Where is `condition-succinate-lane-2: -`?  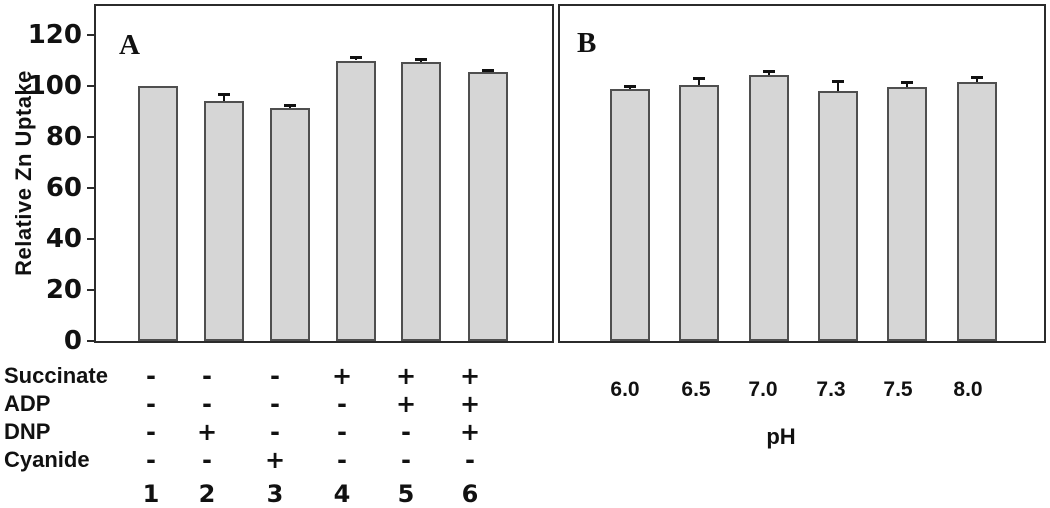
condition-succinate-lane-2: - is located at coordinates (207, 376).